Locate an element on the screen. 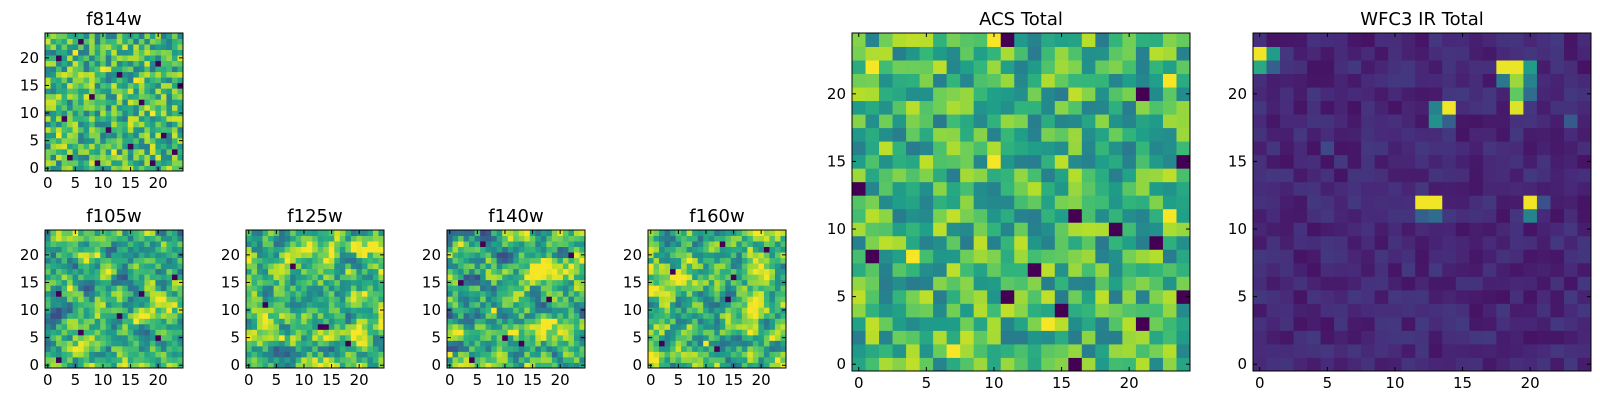 This screenshot has height=400, width=1600. panel-title: f160w is located at coordinates (716, 216).